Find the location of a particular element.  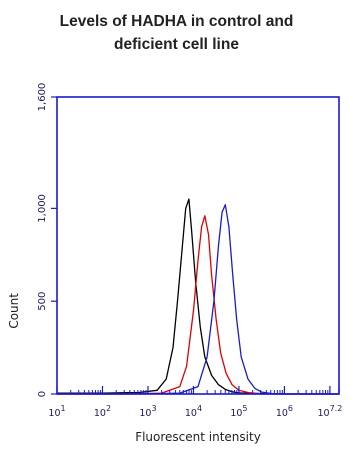

x-tick-label: 10² is located at coordinates (102, 411).